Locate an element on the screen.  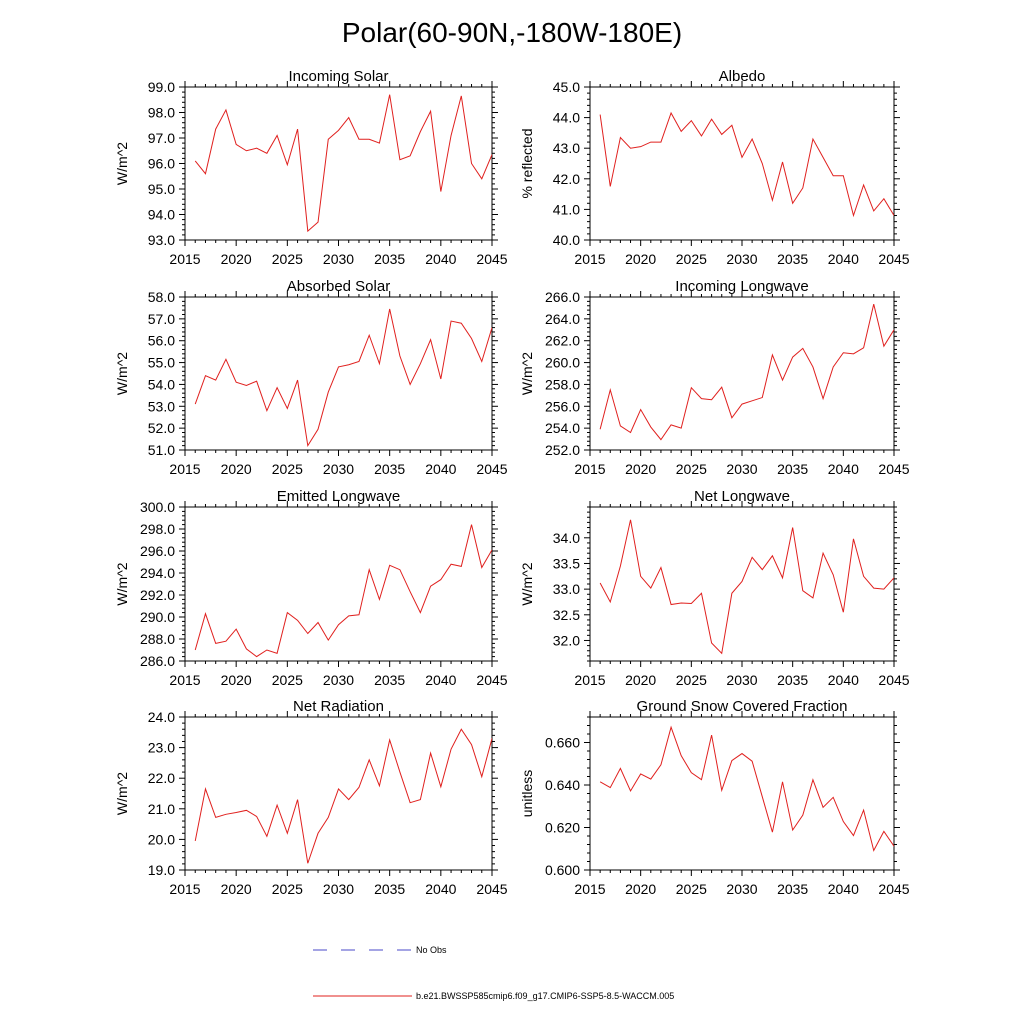
y-tick-label: 58.0 is located at coordinates (161, 297).